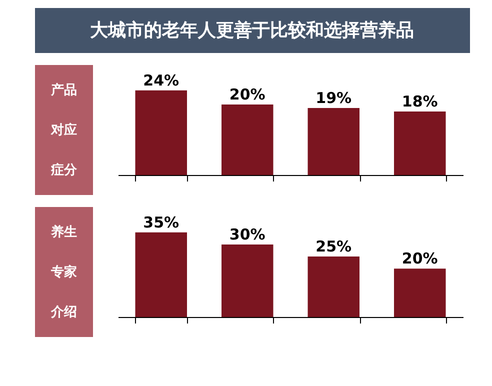  What do you see at coordinates (161, 222) in the screenshot?
I see `data-label: 35%` at bounding box center [161, 222].